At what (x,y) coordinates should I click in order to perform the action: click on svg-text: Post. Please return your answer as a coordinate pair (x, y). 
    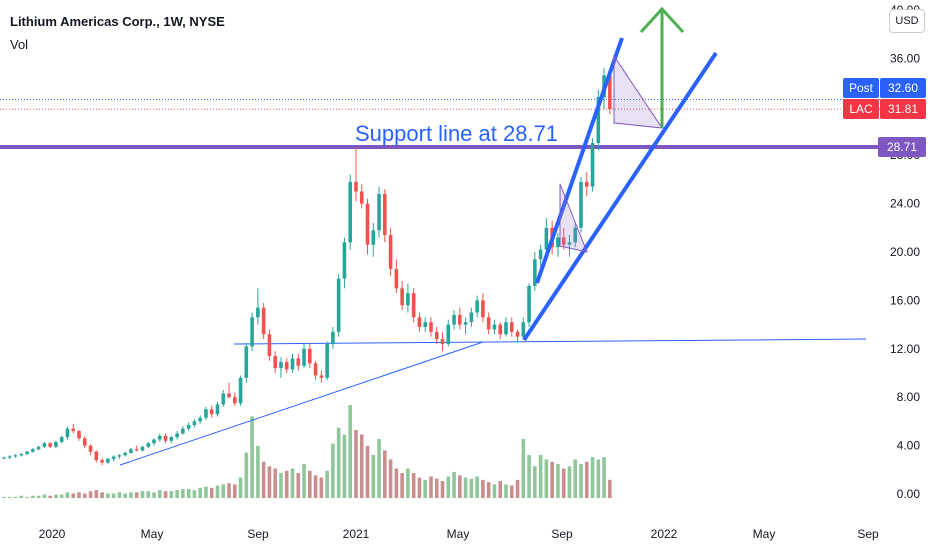
    Looking at the image, I should click on (861, 88).